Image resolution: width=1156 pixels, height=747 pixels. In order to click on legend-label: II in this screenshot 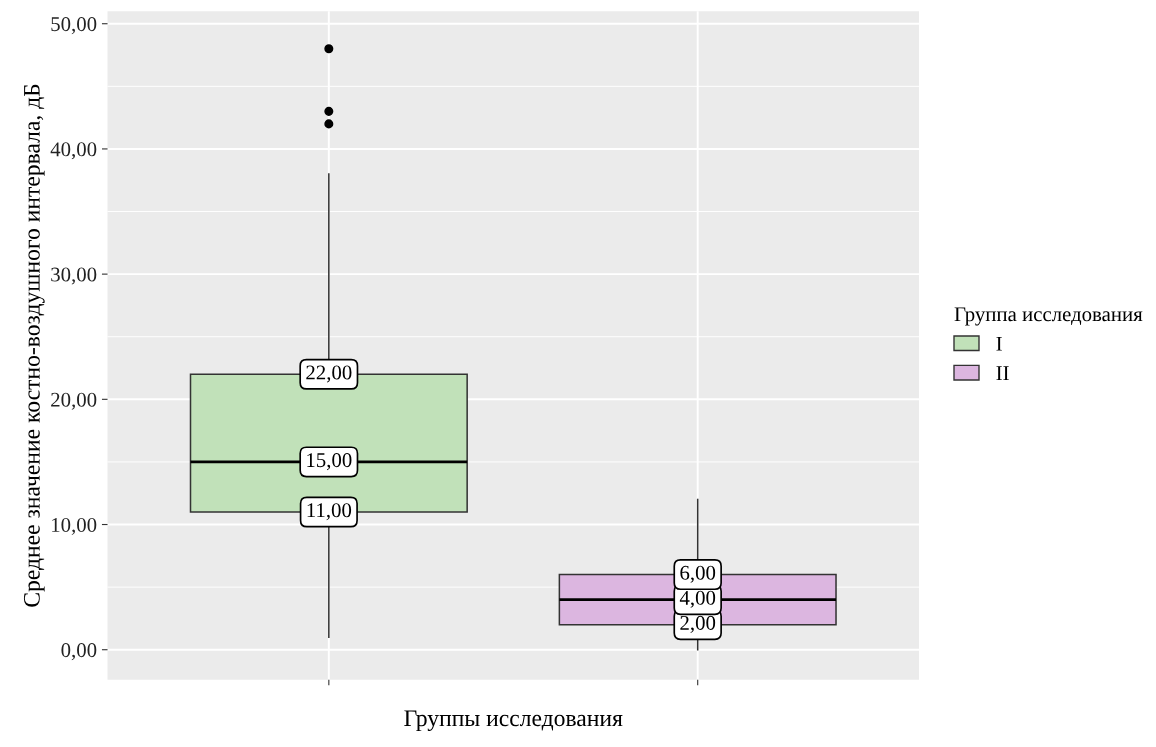, I will do `click(1002, 373)`.